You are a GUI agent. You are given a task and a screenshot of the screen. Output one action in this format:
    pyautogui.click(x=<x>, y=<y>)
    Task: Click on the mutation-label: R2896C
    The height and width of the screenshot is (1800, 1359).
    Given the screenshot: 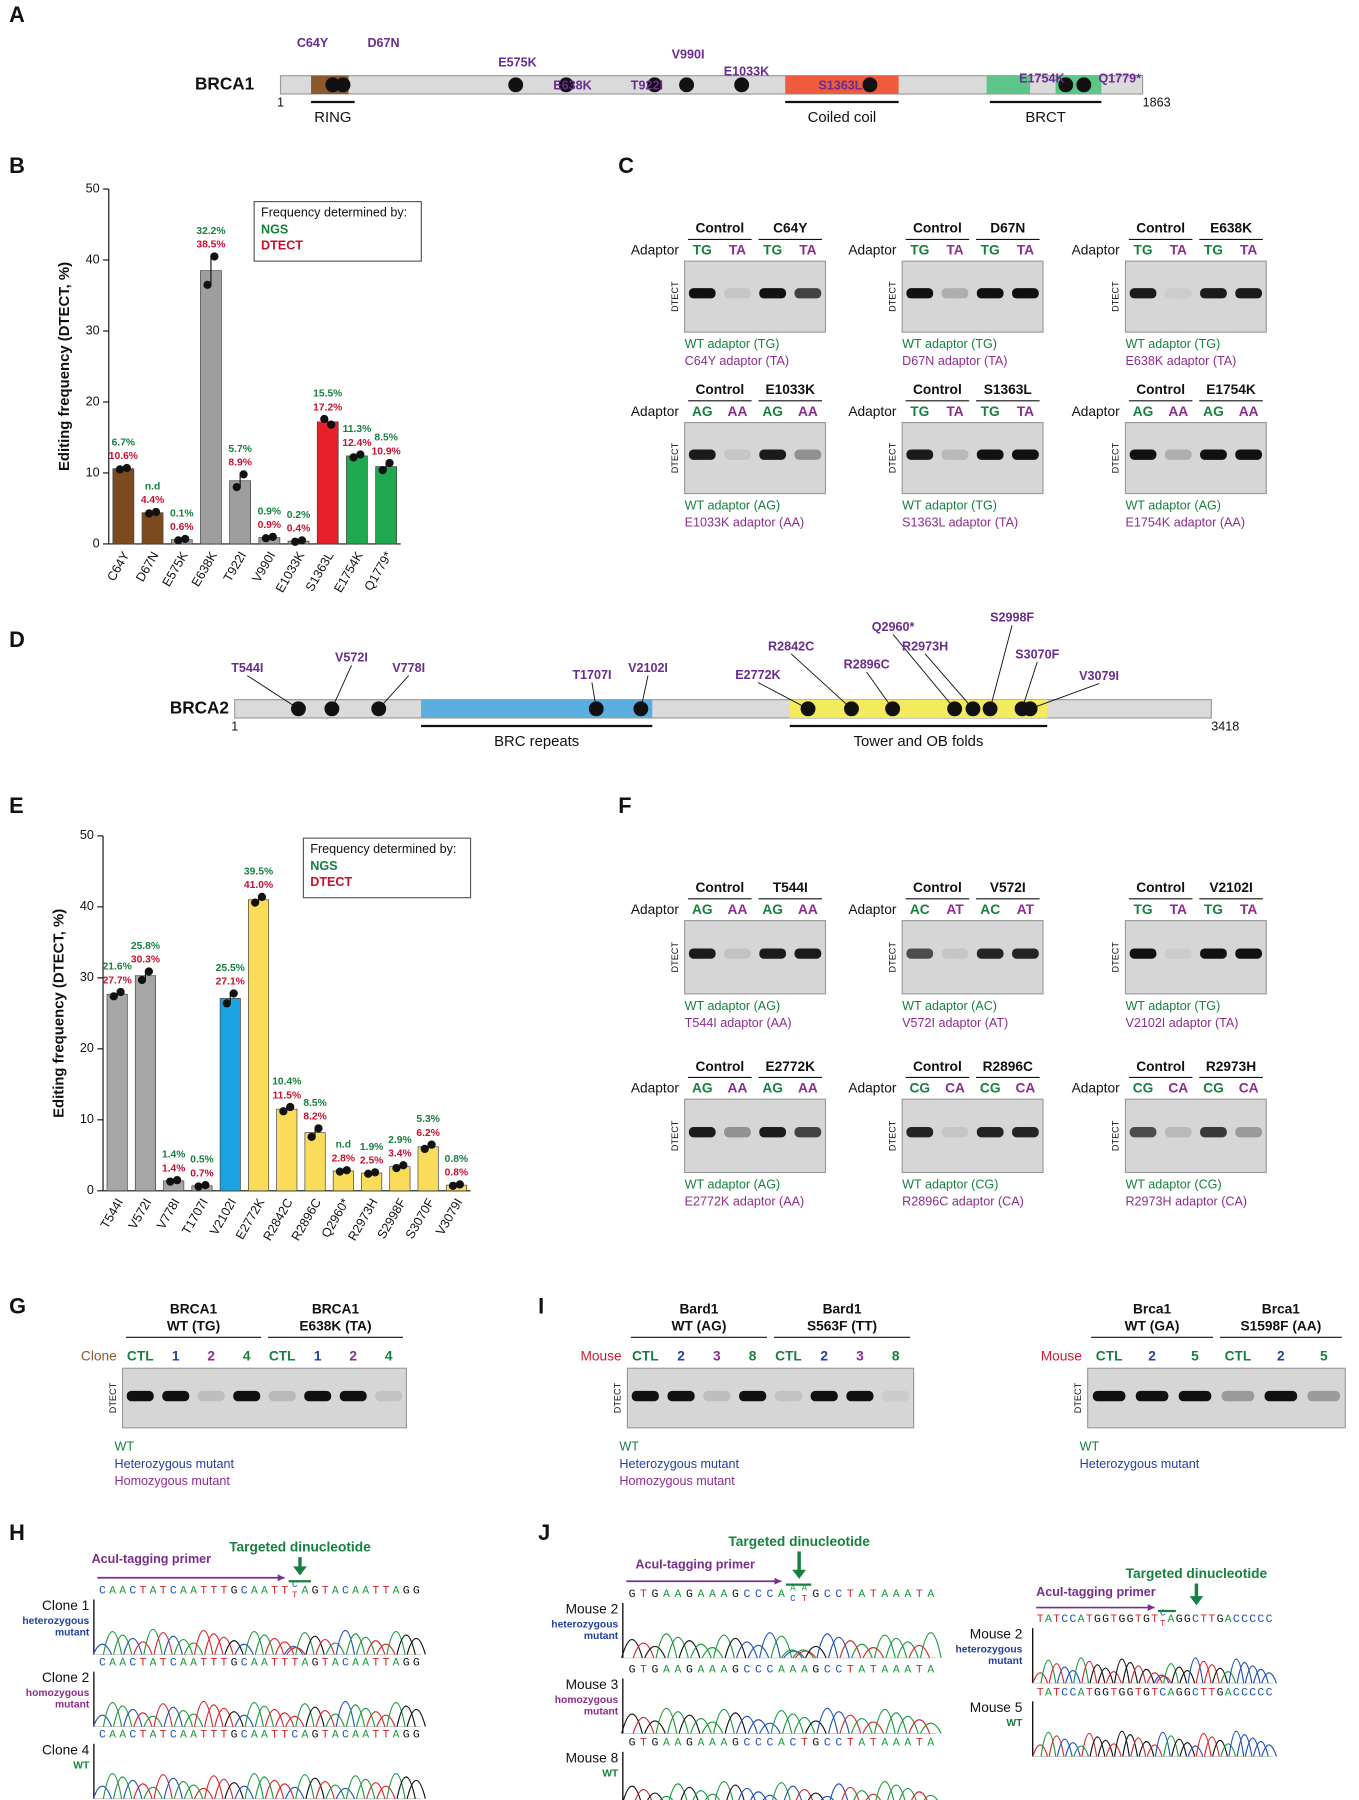 What is the action you would take?
    pyautogui.click(x=867, y=665)
    